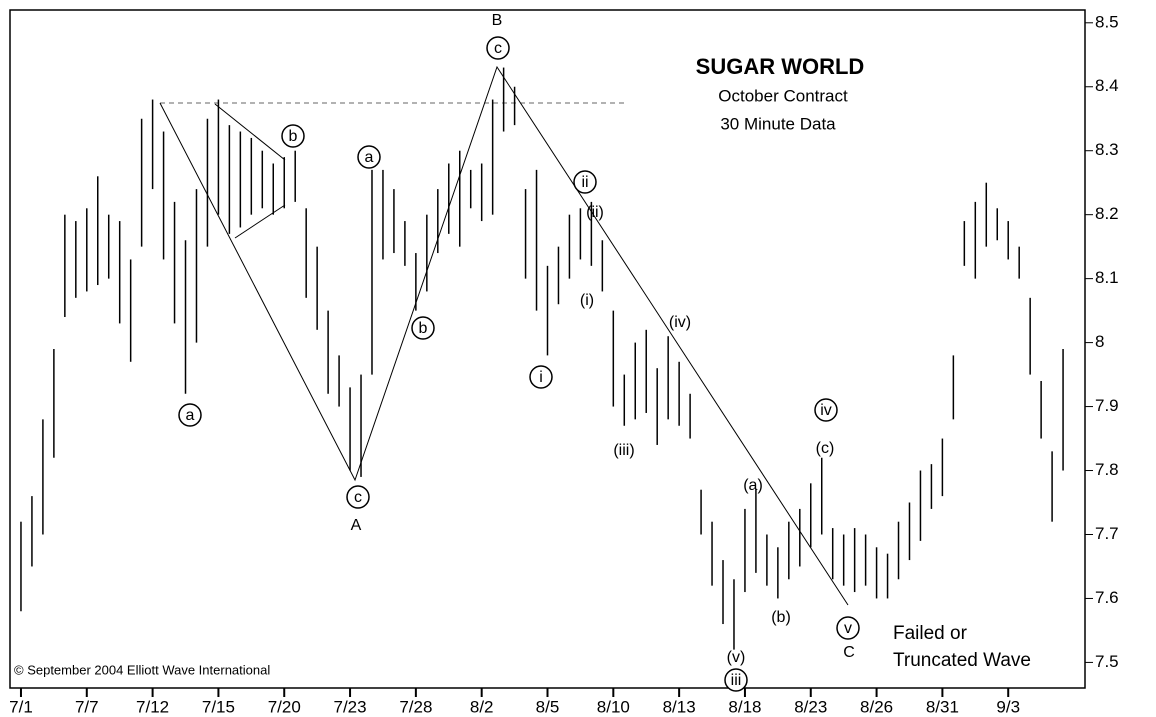 Image resolution: width=1156 pixels, height=717 pixels. I want to click on x-tick-label: 7/1, so click(21, 706).